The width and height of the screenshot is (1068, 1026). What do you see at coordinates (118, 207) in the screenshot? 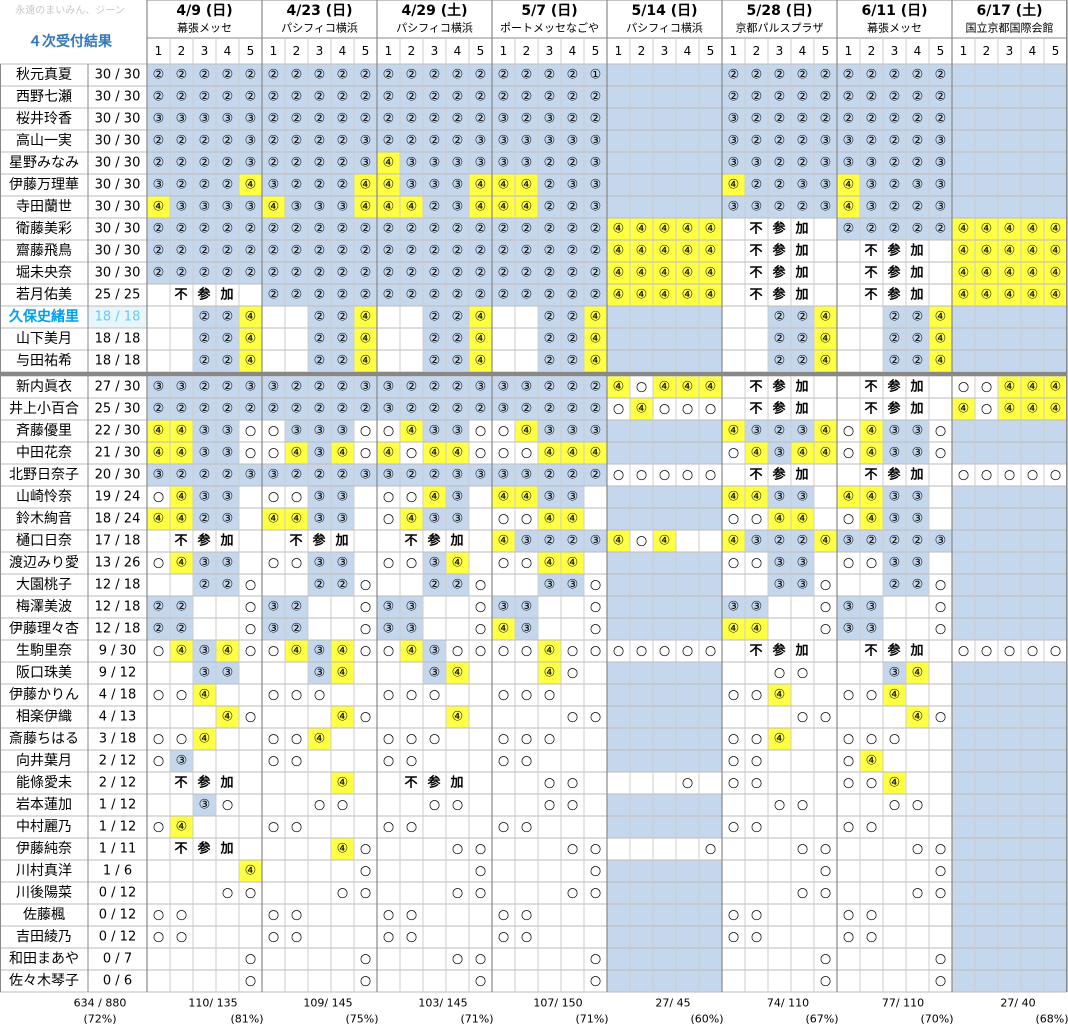
I see `member-count: 30 / 30` at bounding box center [118, 207].